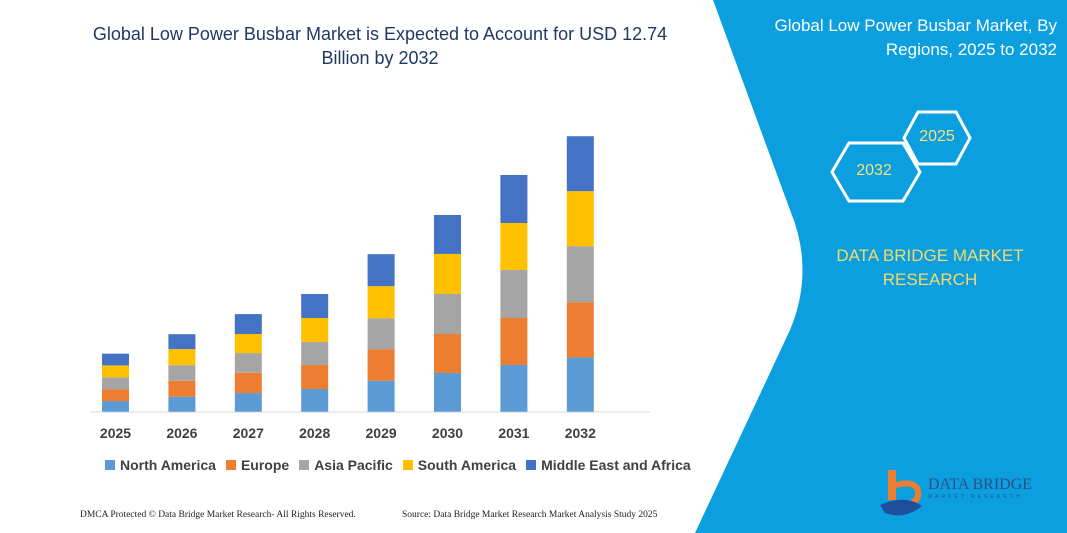  What do you see at coordinates (580, 330) in the screenshot?
I see `bar-2032-europe` at bounding box center [580, 330].